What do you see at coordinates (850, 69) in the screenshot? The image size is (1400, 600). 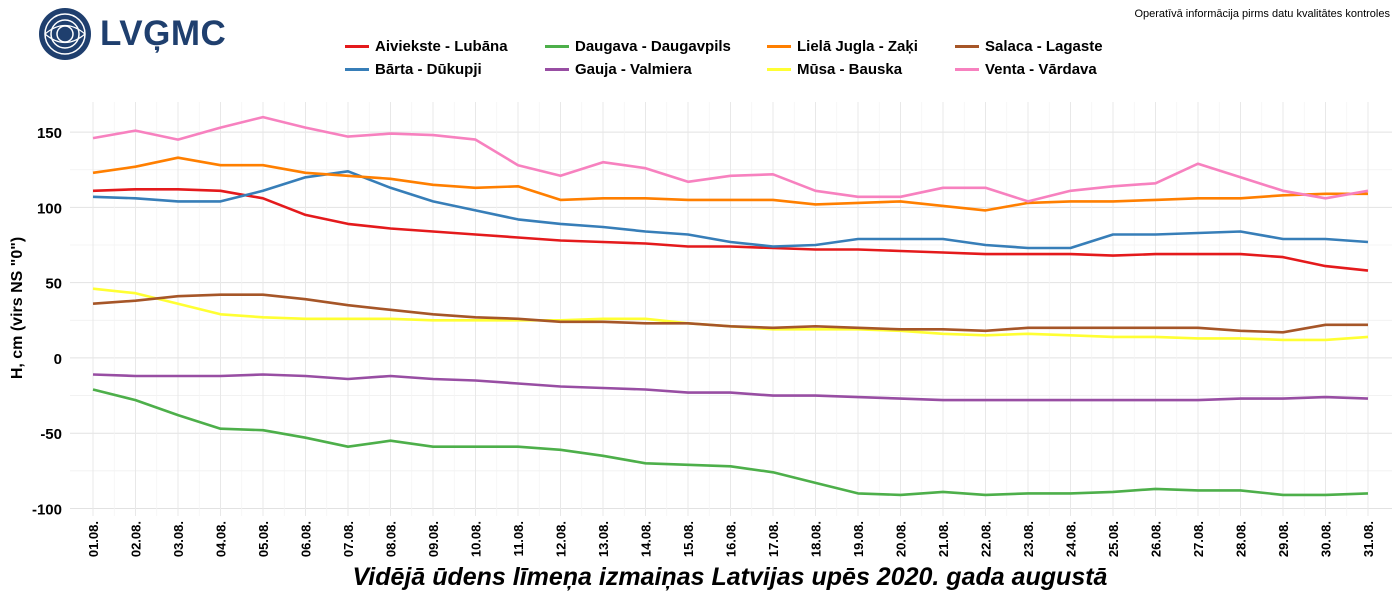 I see `legend-label: Mūsa - Bauska` at bounding box center [850, 69].